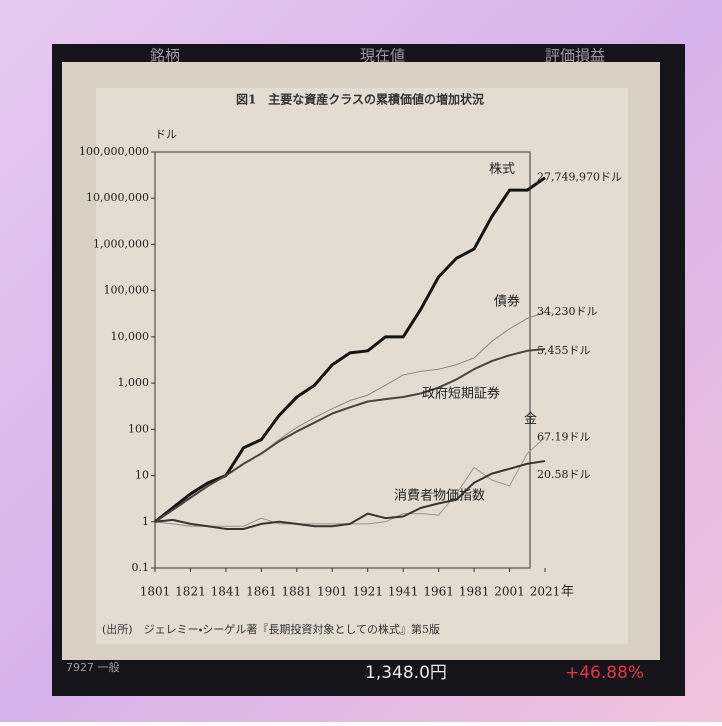 This screenshot has width=722, height=726. I want to click on x-tick-label: 1861, so click(261, 592).